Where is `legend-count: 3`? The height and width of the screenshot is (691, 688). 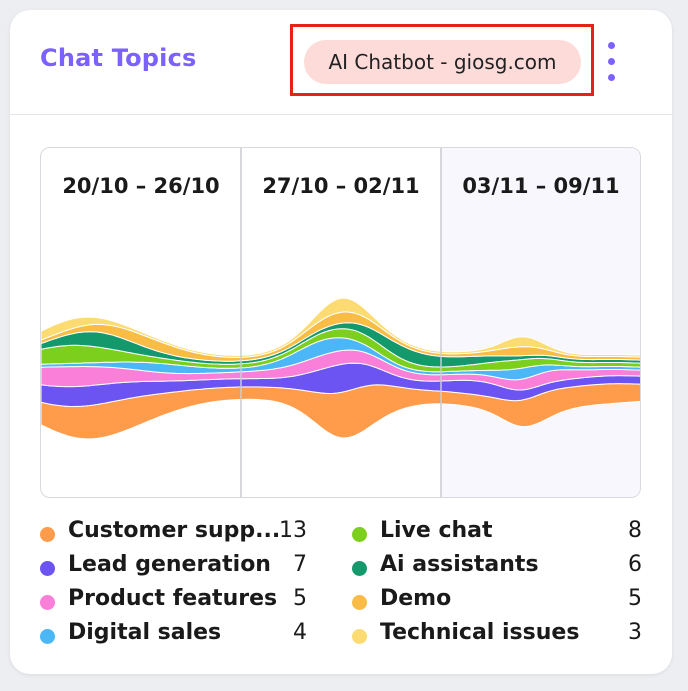 legend-count: 3 is located at coordinates (635, 632).